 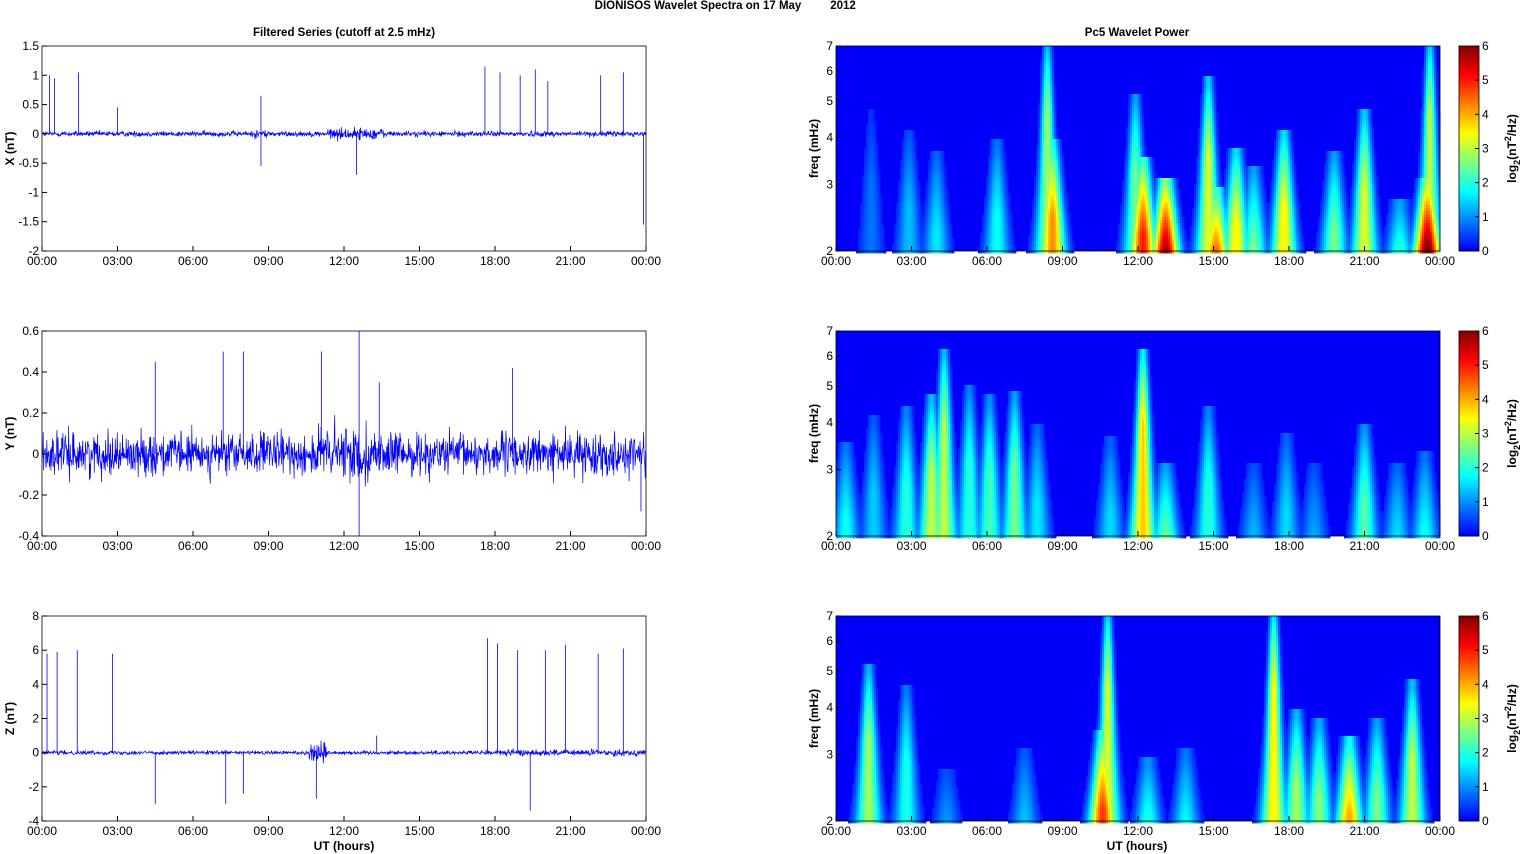 I want to click on x-tick-label: 15:00, so click(x=419, y=831).